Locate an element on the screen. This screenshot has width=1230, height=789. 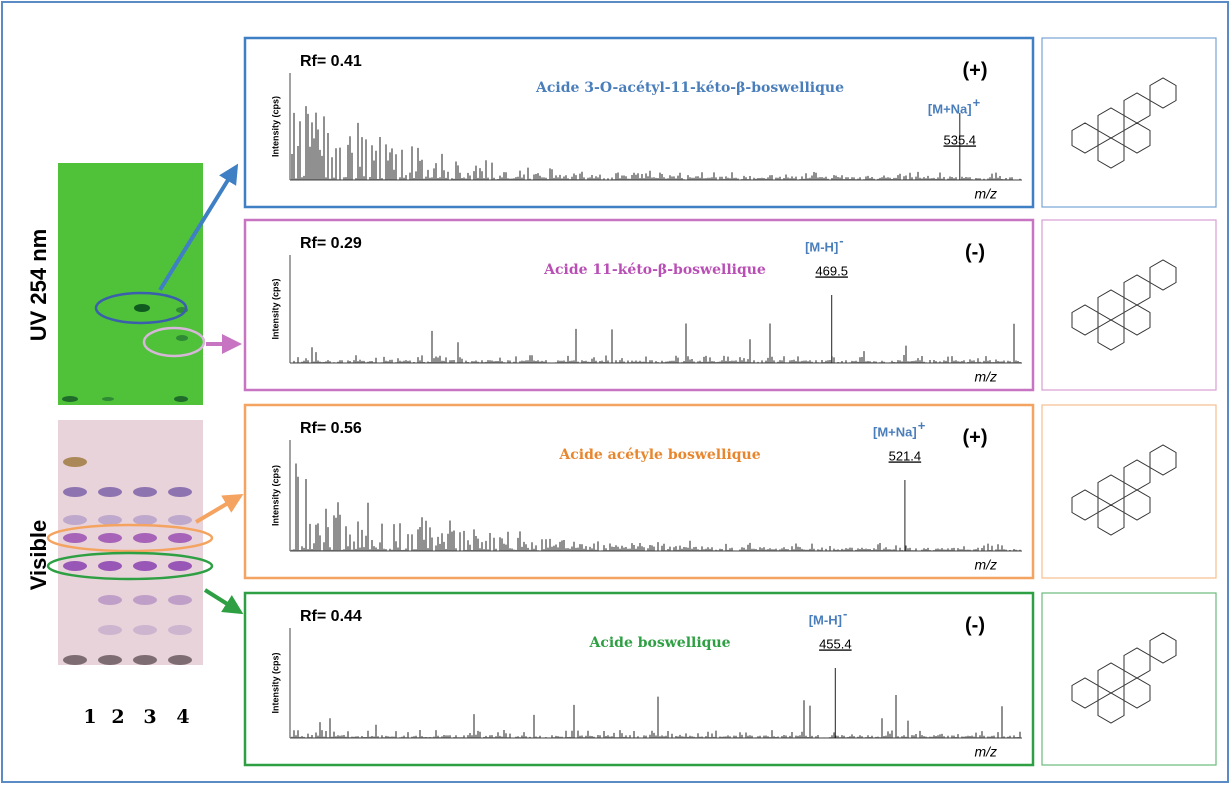
bands is located at coordinates (127, 561).